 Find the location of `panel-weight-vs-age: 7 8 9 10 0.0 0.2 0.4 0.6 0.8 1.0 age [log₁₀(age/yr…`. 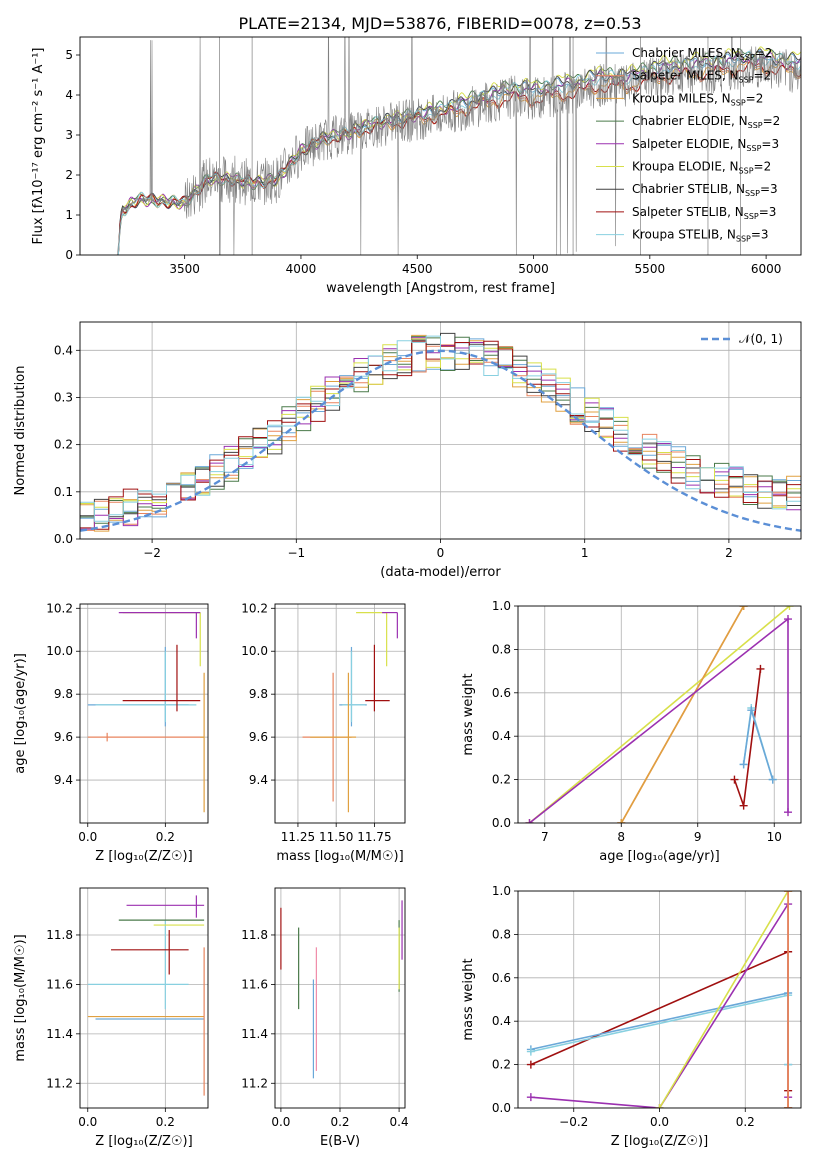

panel-weight-vs-age: 7 8 9 10 0.0 0.2 0.4 0.6 0.8 1.0 age [log₁₀(age/yr… is located at coordinates (631, 731).